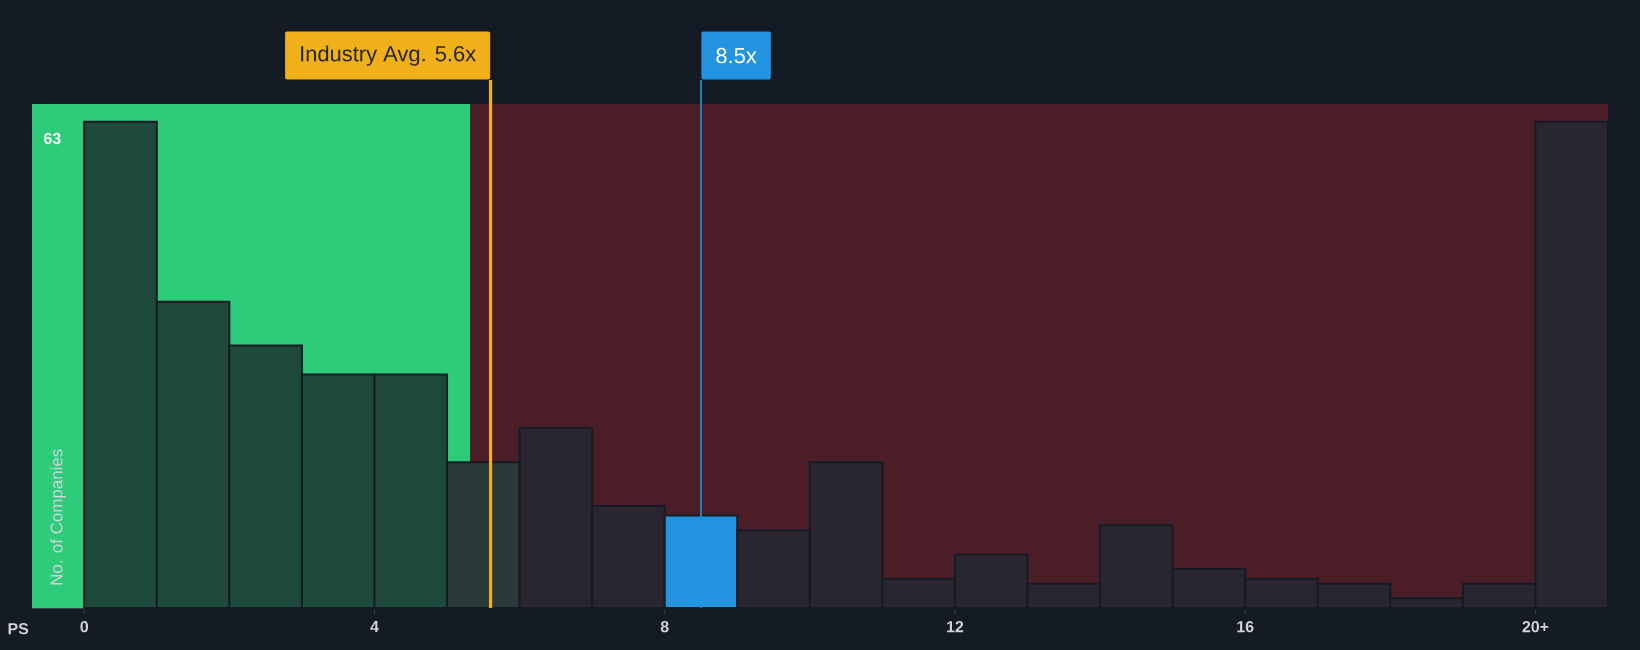 This screenshot has width=1640, height=650. What do you see at coordinates (1245, 627) in the screenshot?
I see `x-tick-label: 16` at bounding box center [1245, 627].